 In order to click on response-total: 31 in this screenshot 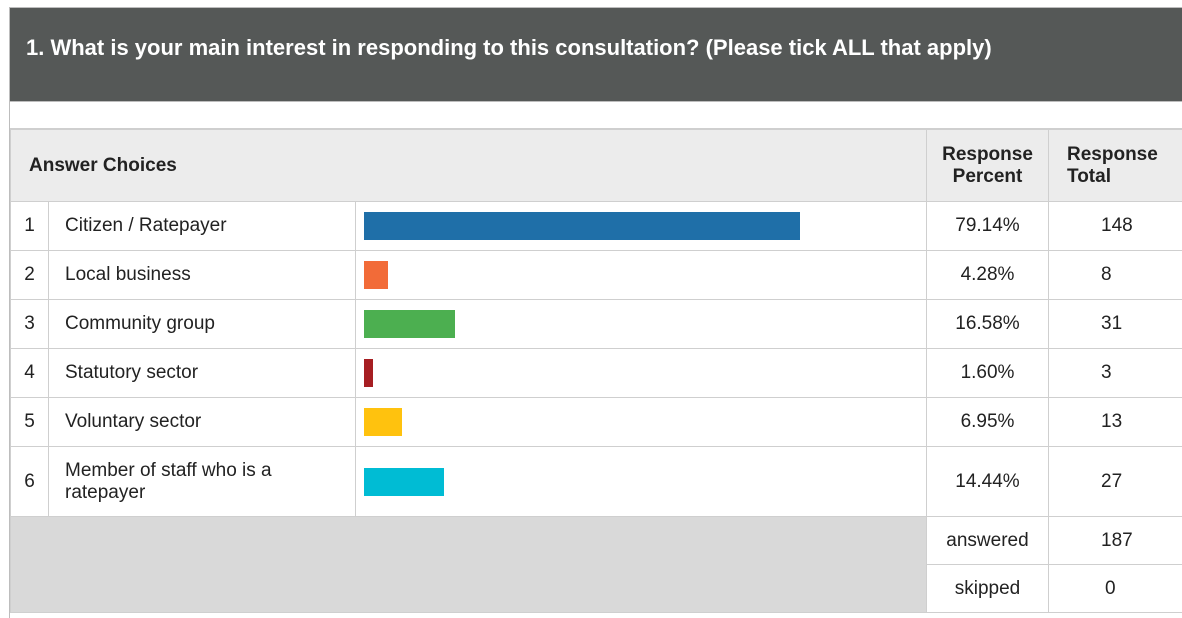, I will do `click(1115, 324)`.